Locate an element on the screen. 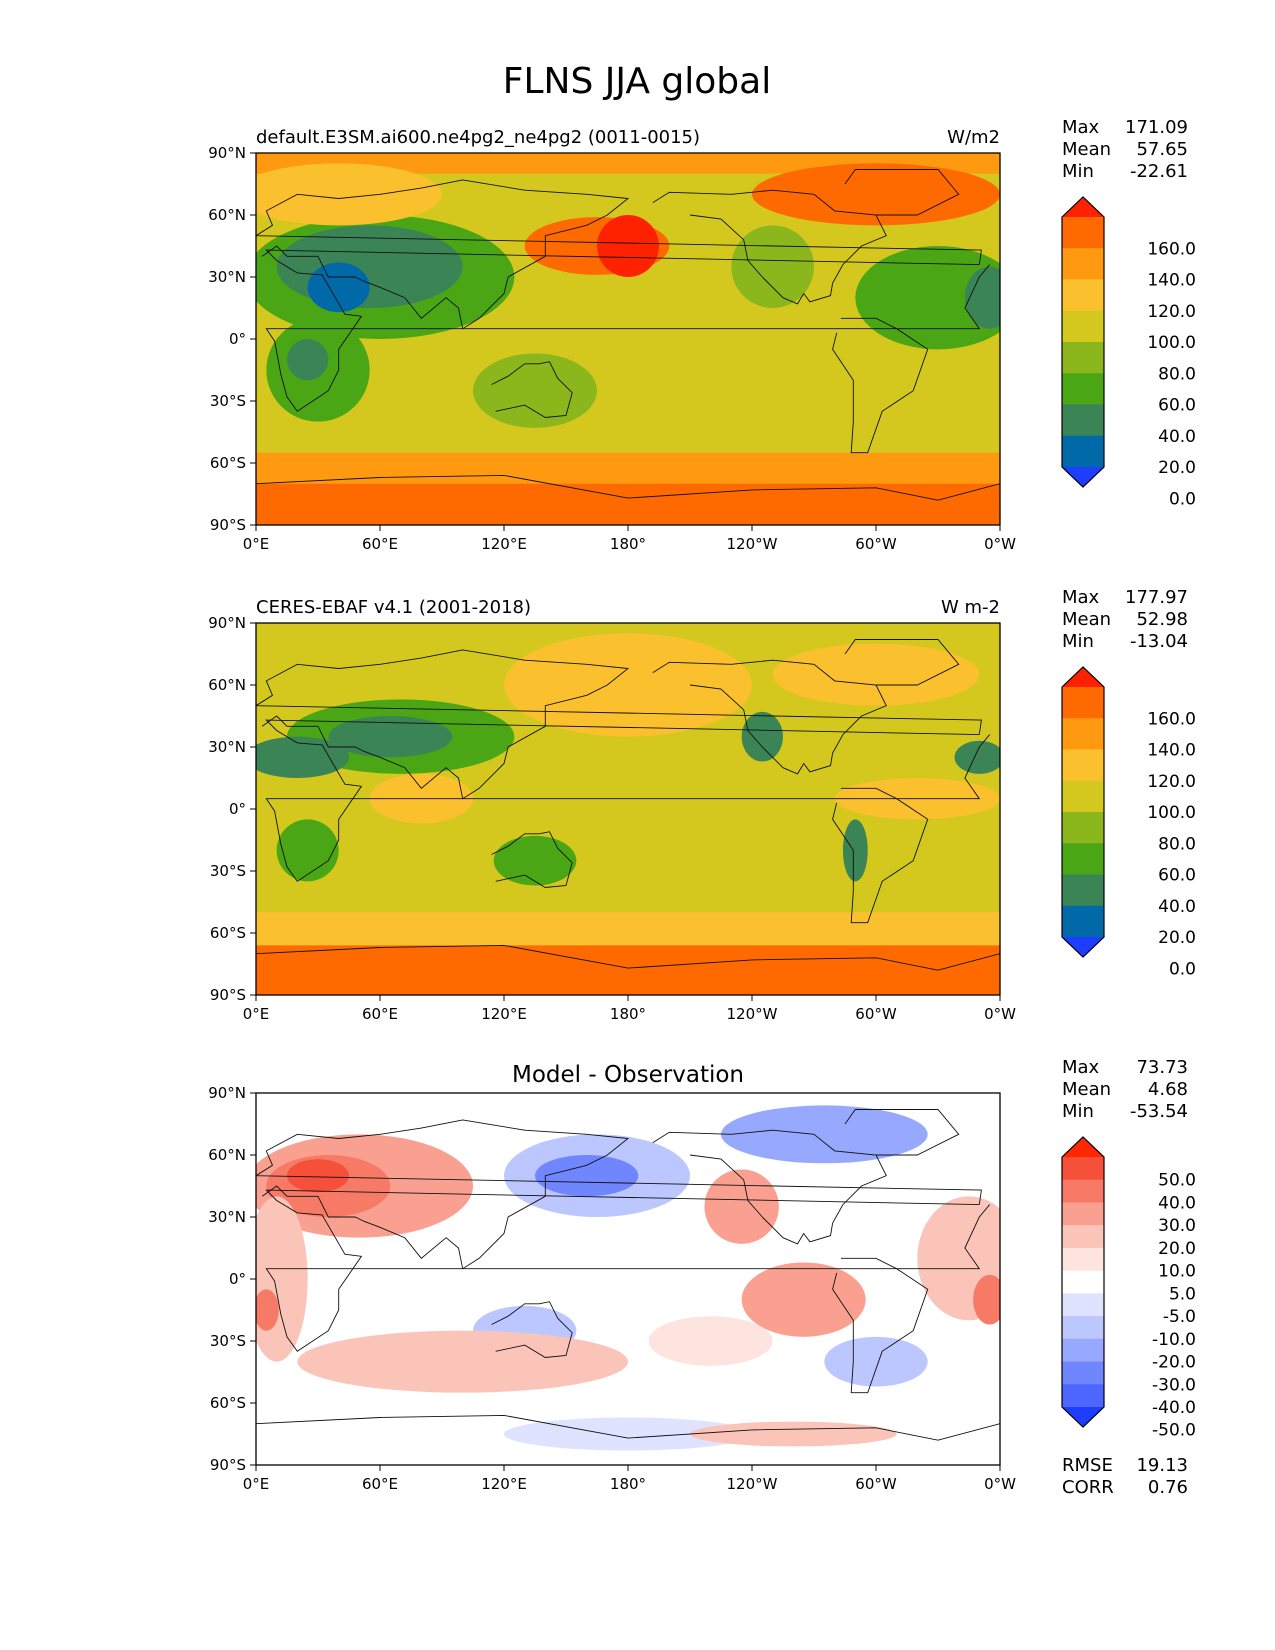 This screenshot has width=1275, height=1650. colorbar-label: 10.0 is located at coordinates (1177, 1272).